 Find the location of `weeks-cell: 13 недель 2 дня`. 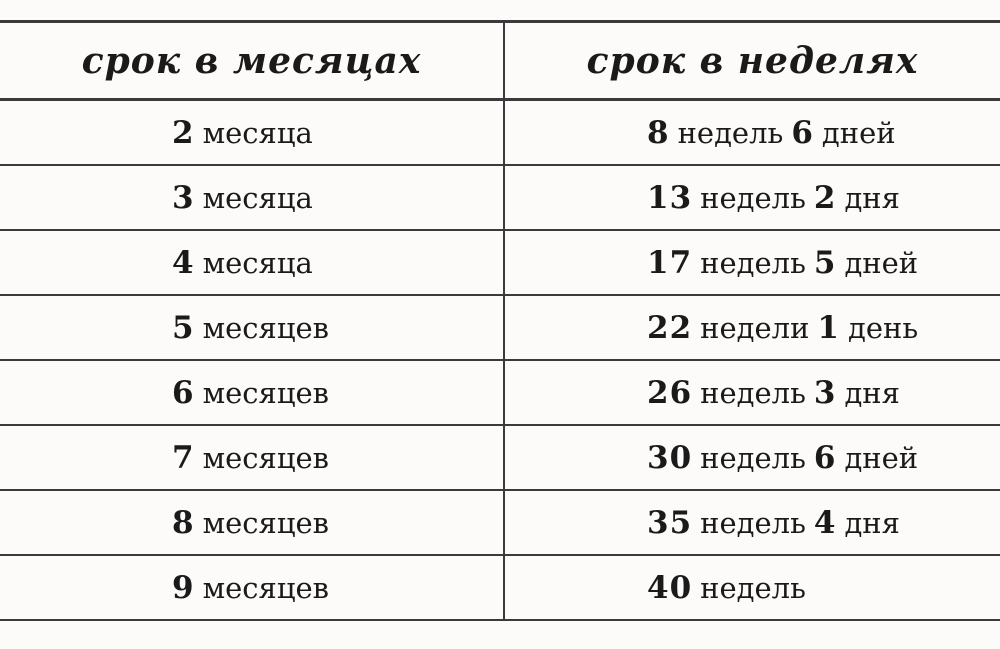

weeks-cell: 13 недель 2 дня is located at coordinates (752, 197).